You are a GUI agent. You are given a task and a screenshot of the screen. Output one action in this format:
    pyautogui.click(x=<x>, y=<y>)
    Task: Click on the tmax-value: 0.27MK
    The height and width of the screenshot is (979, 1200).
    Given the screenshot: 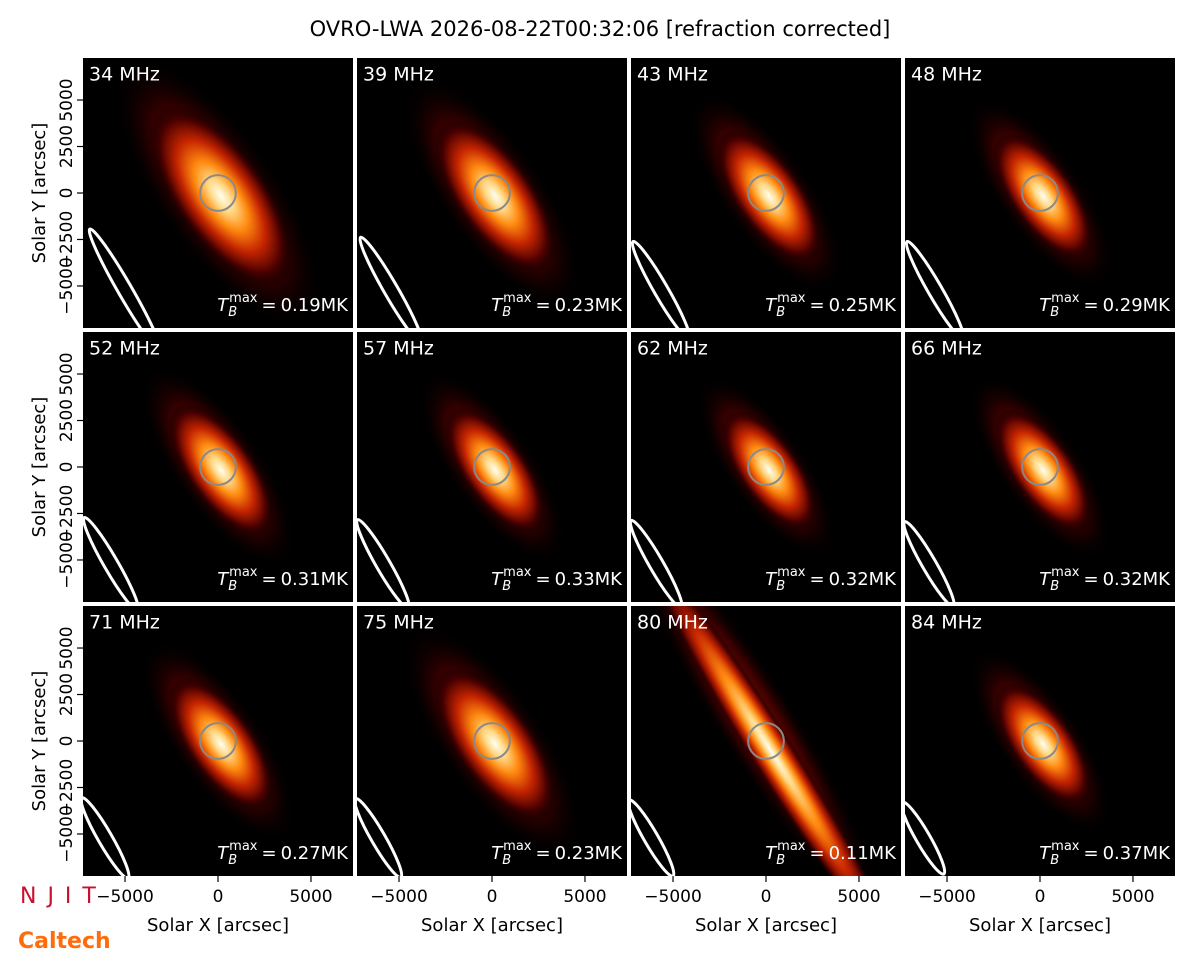 What is the action you would take?
    pyautogui.click(x=315, y=853)
    